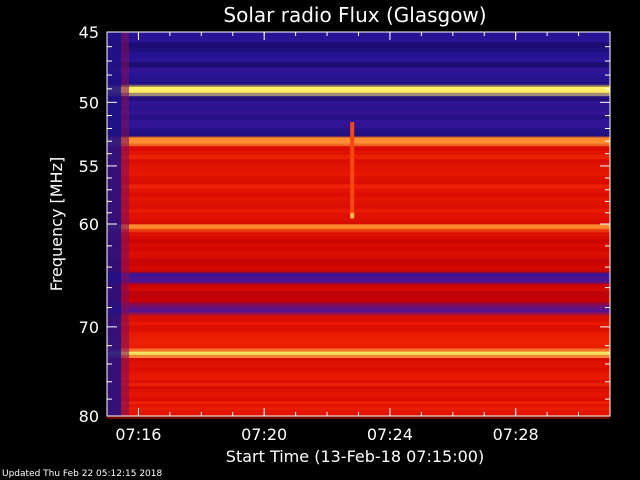 This screenshot has width=640, height=480. I want to click on x-tick-label: 07:16, so click(138, 434).